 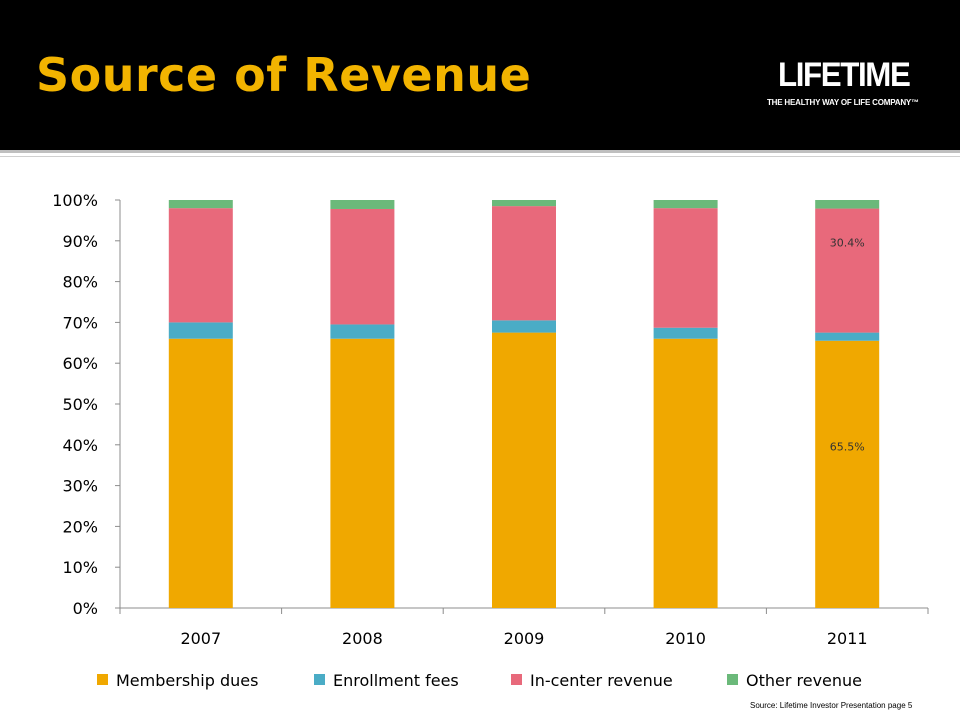 What do you see at coordinates (843, 102) in the screenshot?
I see `logo-tagline: THE HEALTHY WAY OF LIFE COMPANY™` at bounding box center [843, 102].